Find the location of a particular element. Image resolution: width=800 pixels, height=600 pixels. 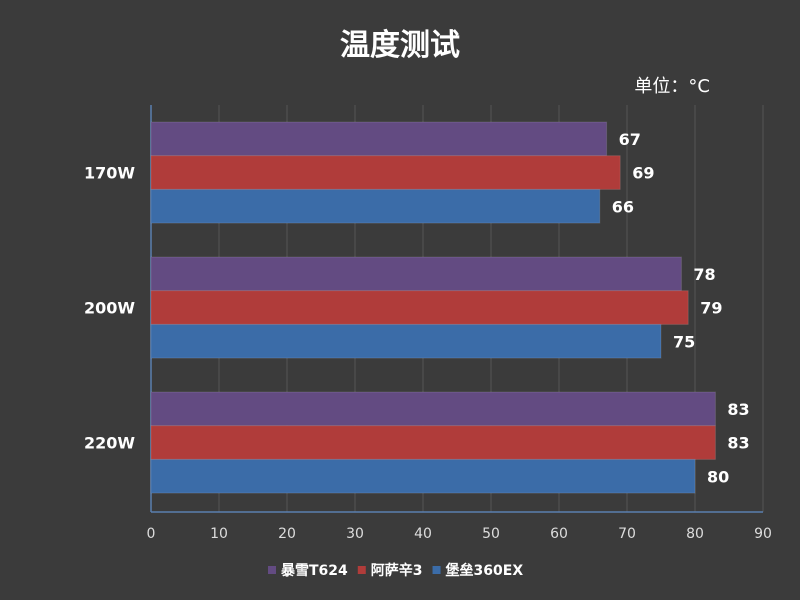

x-tick-label: 40 is located at coordinates (423, 534).